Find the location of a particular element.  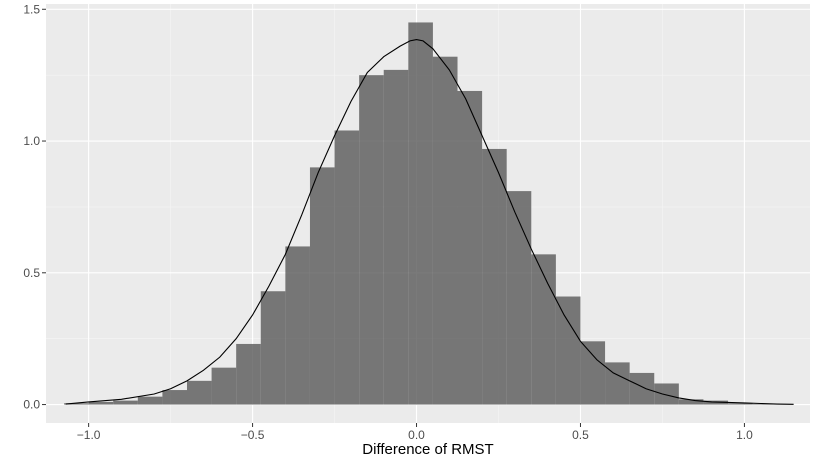

y-tick-label: 0.5 is located at coordinates (31, 273).